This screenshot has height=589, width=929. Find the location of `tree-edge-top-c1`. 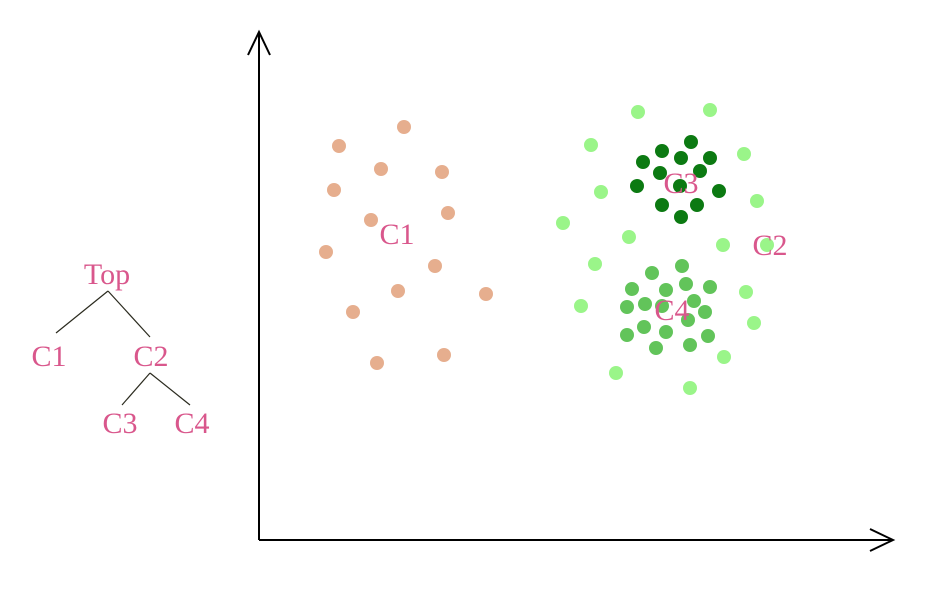

tree-edge-top-c1 is located at coordinates (82, 312).